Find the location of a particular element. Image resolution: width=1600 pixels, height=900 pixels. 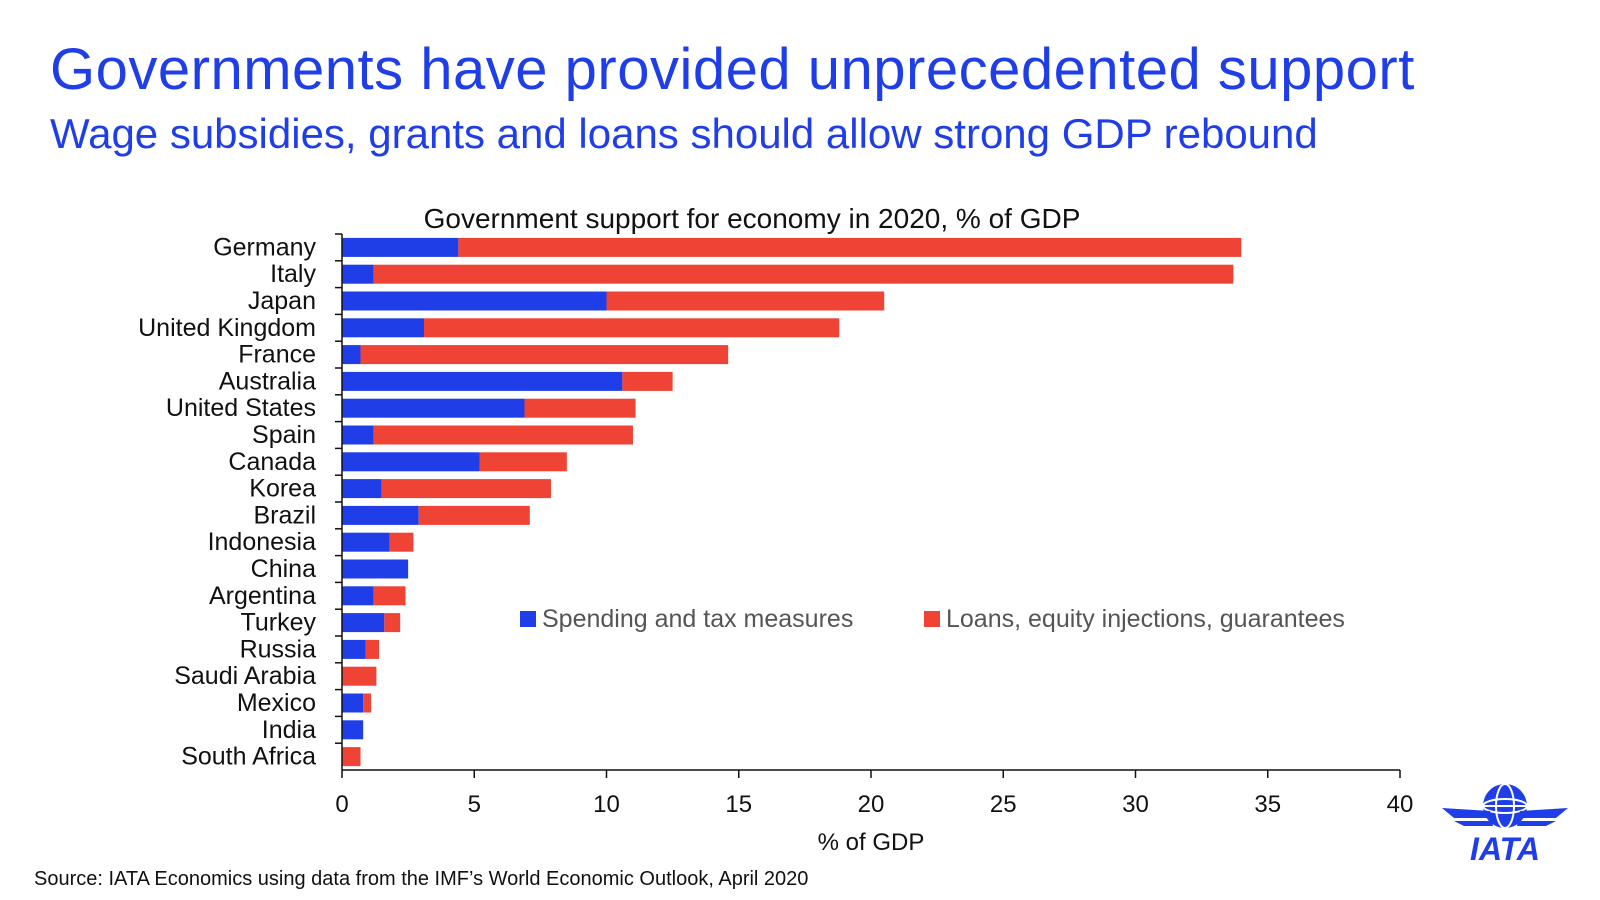

bar-india-spending is located at coordinates (353, 730).